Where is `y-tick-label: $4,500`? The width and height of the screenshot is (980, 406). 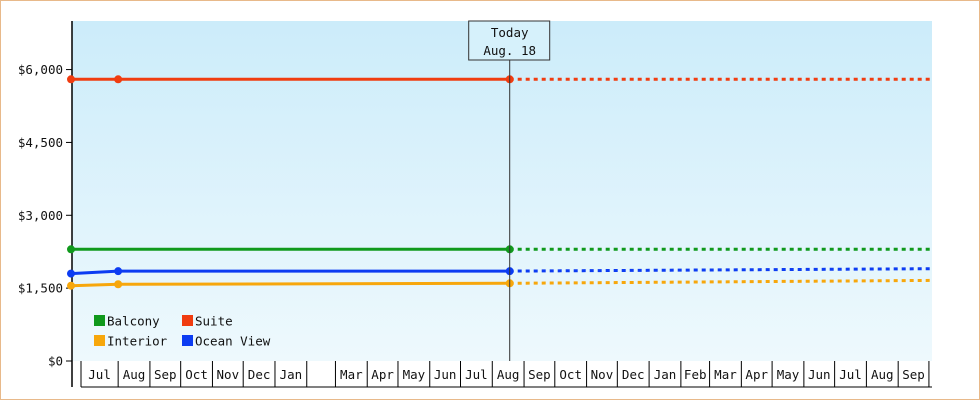
y-tick-label: $4,500 is located at coordinates (40, 142).